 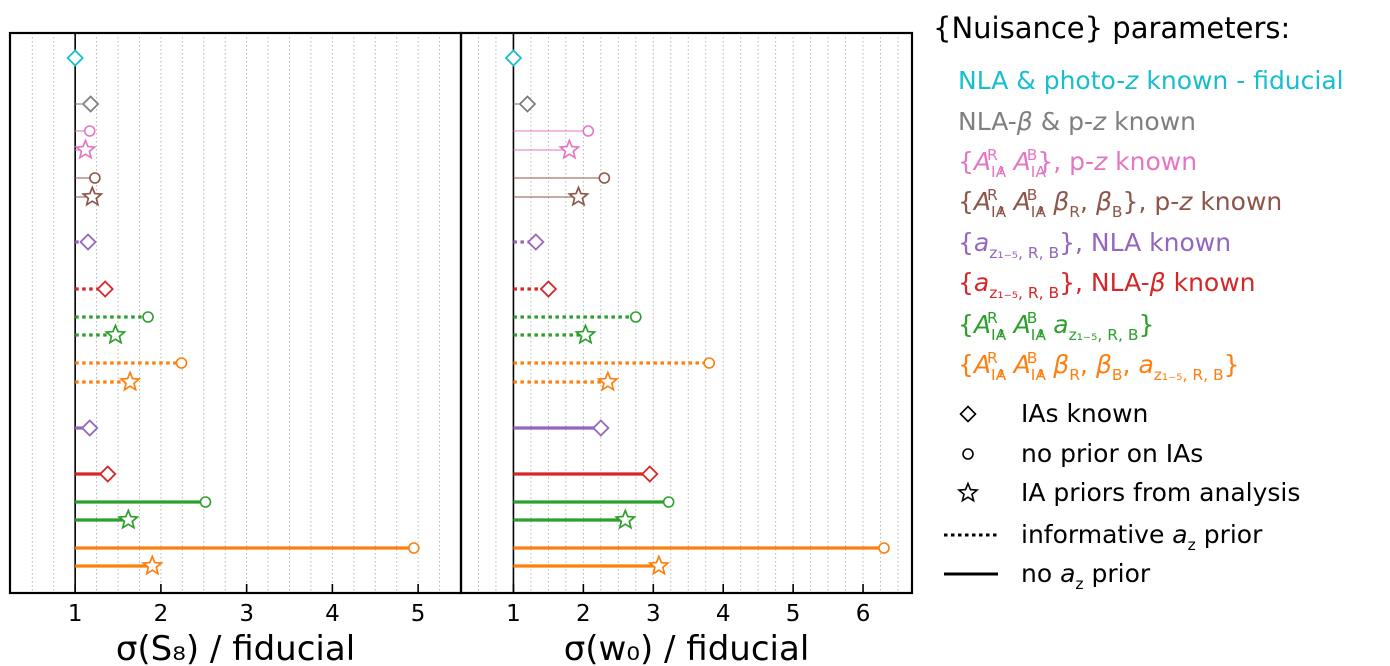 I want to click on x-tick-label: 6, so click(x=863, y=614).